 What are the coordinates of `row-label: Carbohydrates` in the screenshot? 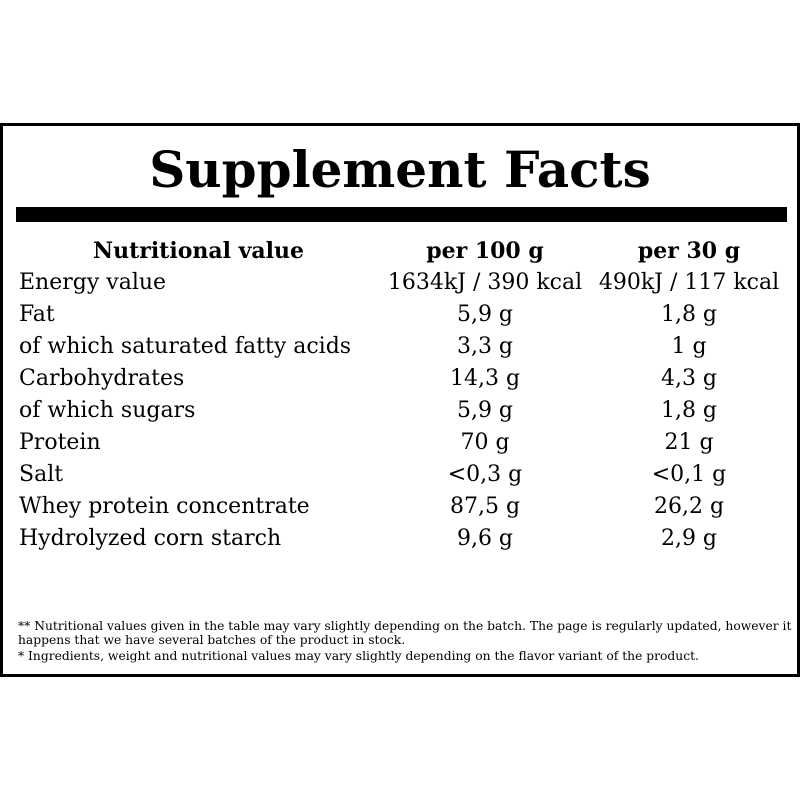 It's located at (102, 378).